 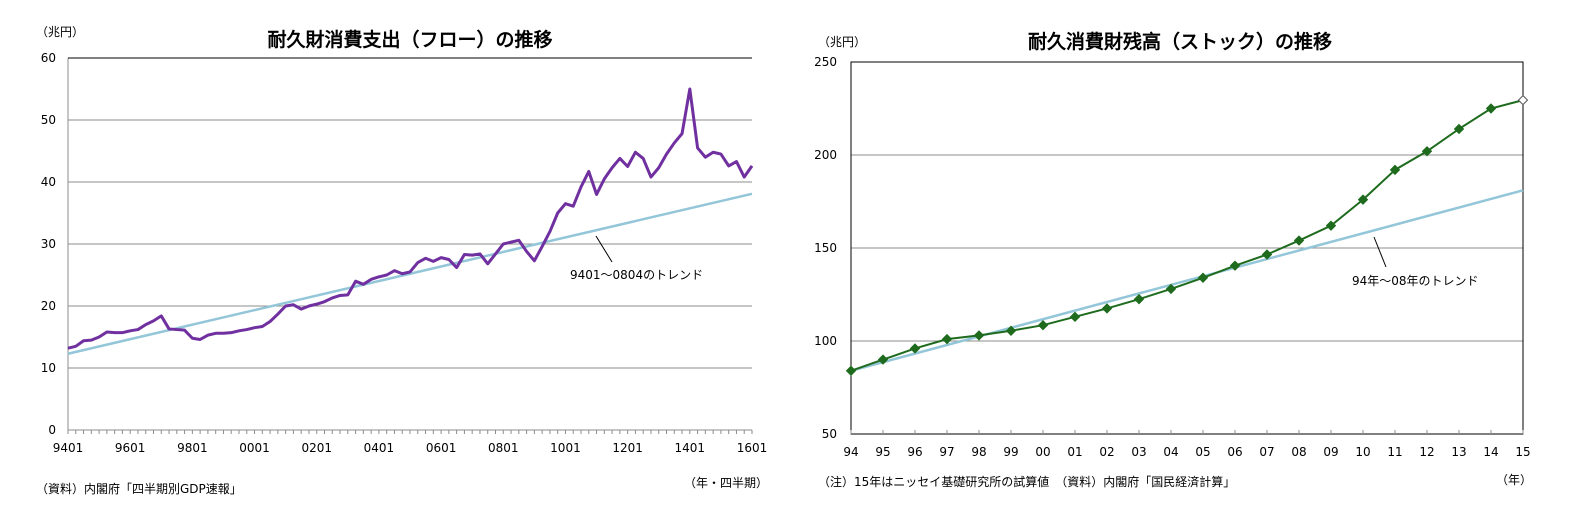 What do you see at coordinates (914, 452) in the screenshot?
I see `x-tick-label: 96` at bounding box center [914, 452].